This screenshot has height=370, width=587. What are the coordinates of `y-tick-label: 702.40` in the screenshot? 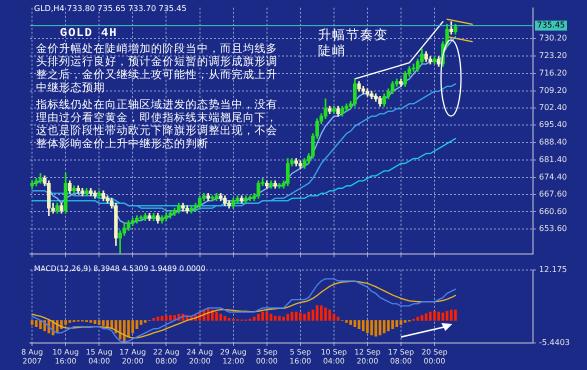 It's located at (553, 107).